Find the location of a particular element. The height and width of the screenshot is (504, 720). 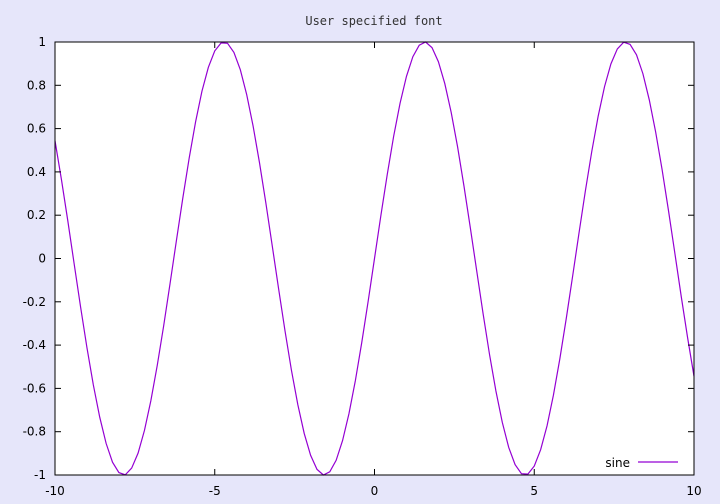

y-tick-label: -0.6 is located at coordinates (34, 388).